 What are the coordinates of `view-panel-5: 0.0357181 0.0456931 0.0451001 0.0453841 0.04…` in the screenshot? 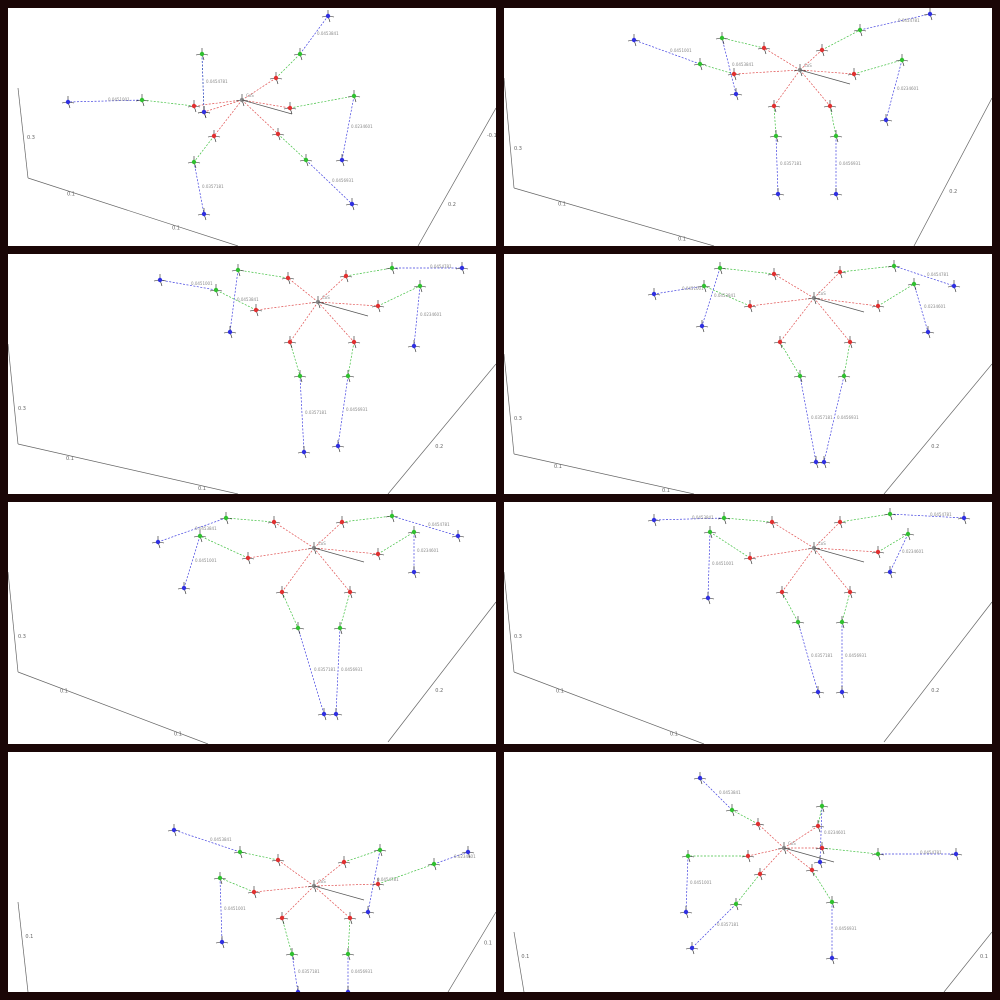 It's located at (252, 623).